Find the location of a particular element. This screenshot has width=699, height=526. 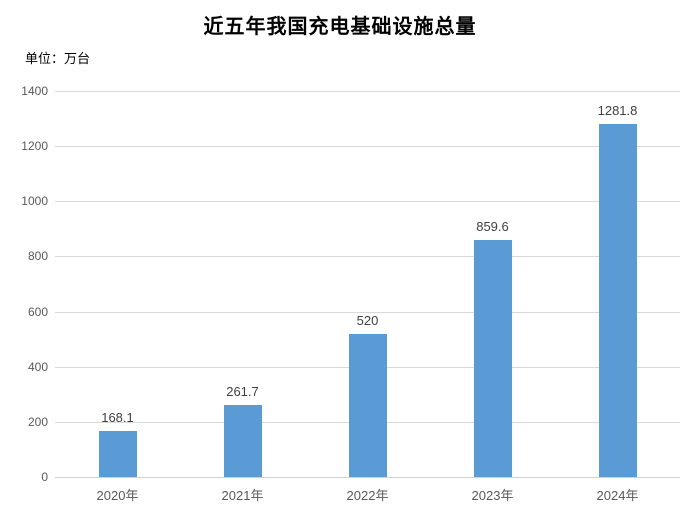

bar-2020年 is located at coordinates (117, 453).